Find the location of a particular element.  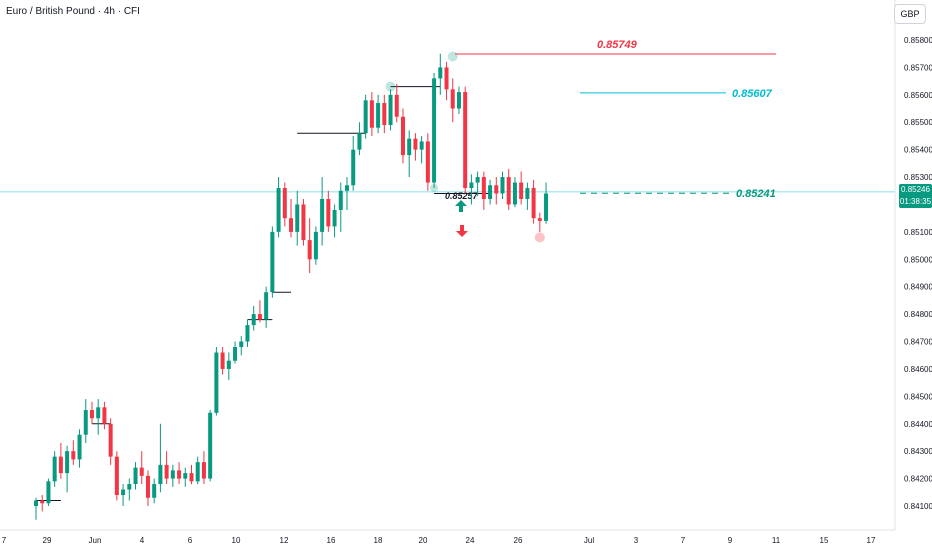

y-tick-label: 0.85500 is located at coordinates (918, 122).